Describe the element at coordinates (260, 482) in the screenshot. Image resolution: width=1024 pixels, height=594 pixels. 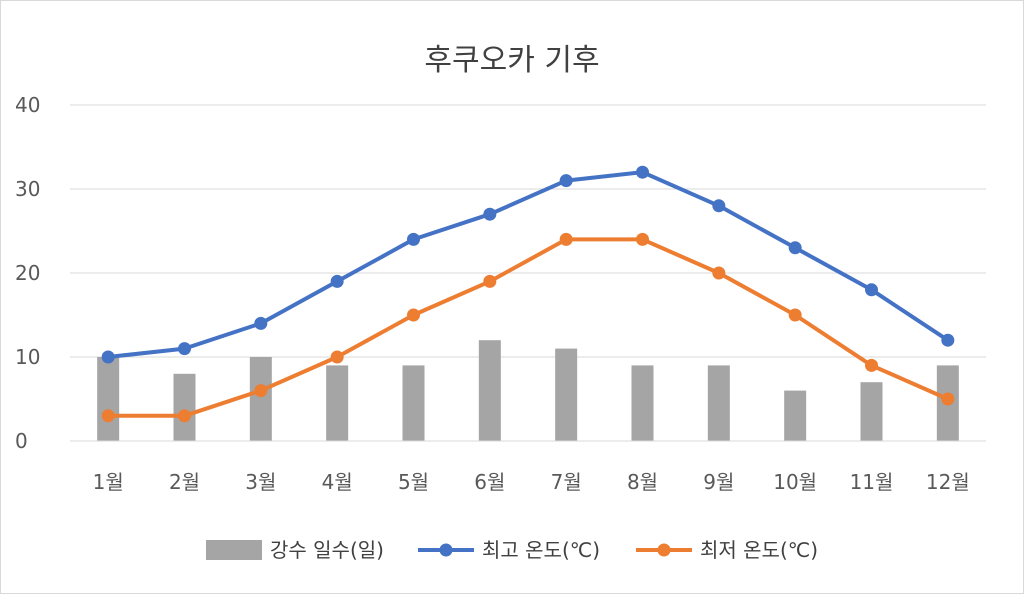
I see `x-tick-label: 3월` at that location.